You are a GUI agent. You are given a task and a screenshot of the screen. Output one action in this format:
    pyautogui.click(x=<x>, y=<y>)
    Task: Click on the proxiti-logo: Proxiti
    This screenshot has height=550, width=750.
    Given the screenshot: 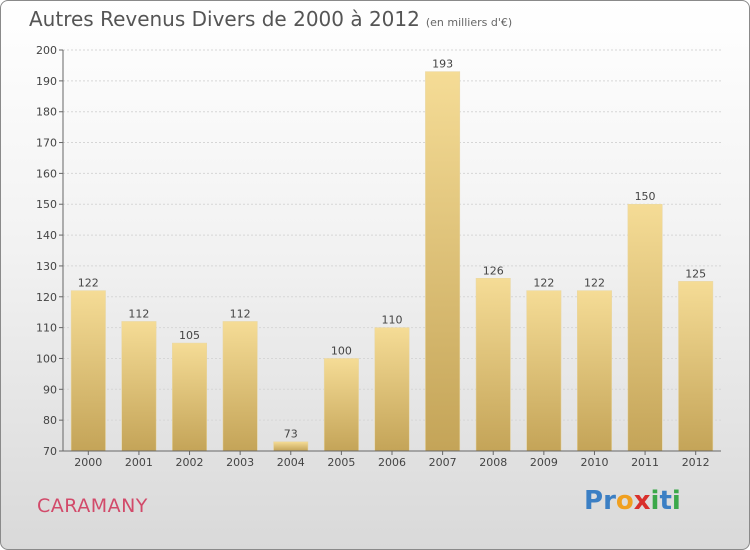 What is the action you would take?
    pyautogui.click(x=632, y=501)
    